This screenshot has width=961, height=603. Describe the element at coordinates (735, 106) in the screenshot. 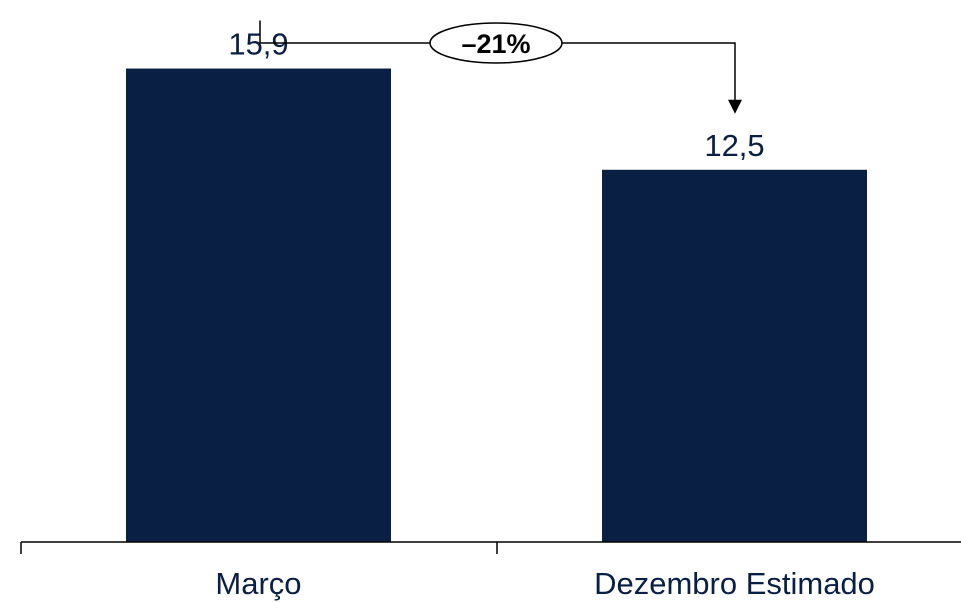

I see `change-arrowhead` at that location.